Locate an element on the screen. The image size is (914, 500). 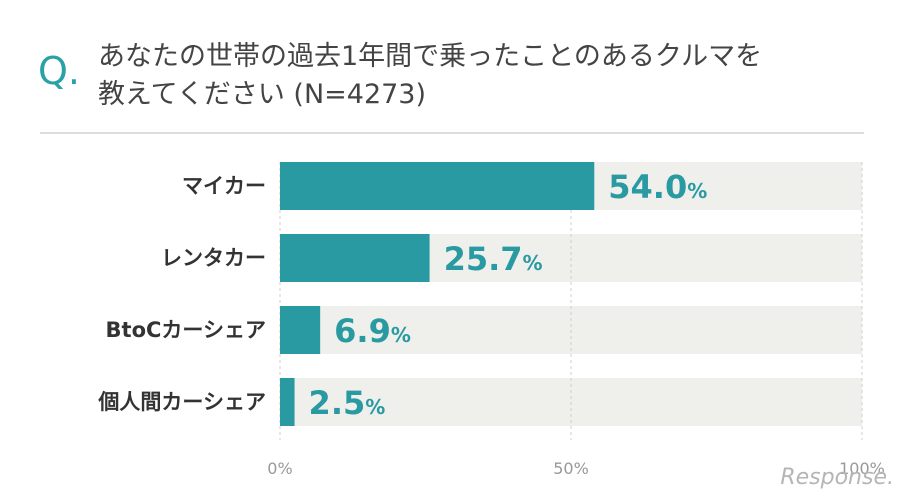
category-label: マイカー is located at coordinates (224, 186).